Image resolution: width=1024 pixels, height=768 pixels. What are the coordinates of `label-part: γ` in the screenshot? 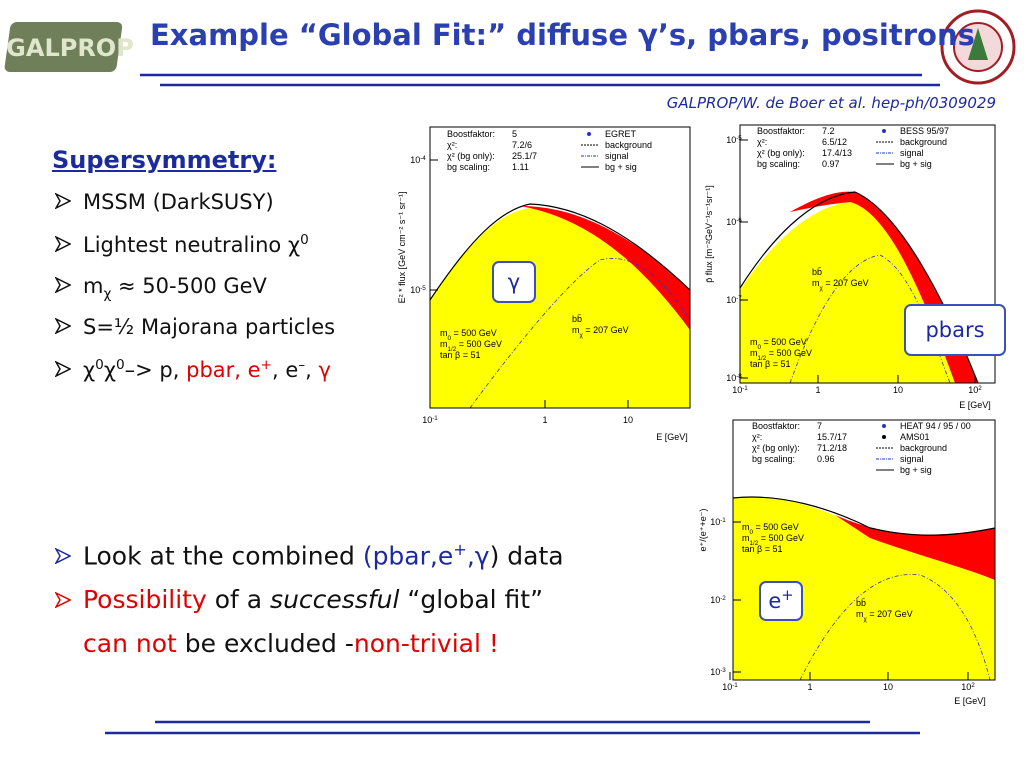 It's located at (514, 282).